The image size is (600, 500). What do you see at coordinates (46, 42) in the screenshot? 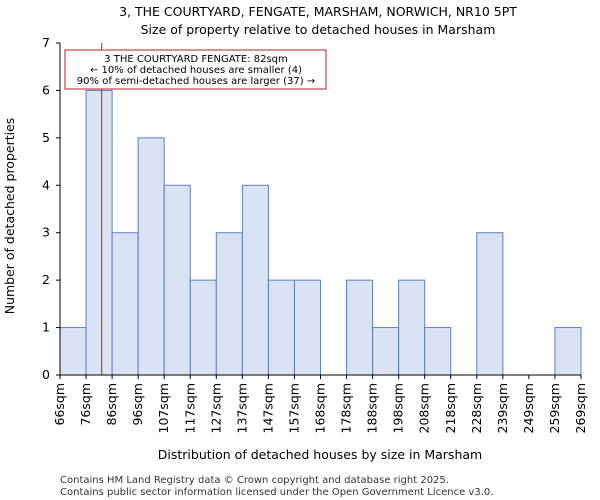
I see `y-tick-label: 7` at bounding box center [46, 42].